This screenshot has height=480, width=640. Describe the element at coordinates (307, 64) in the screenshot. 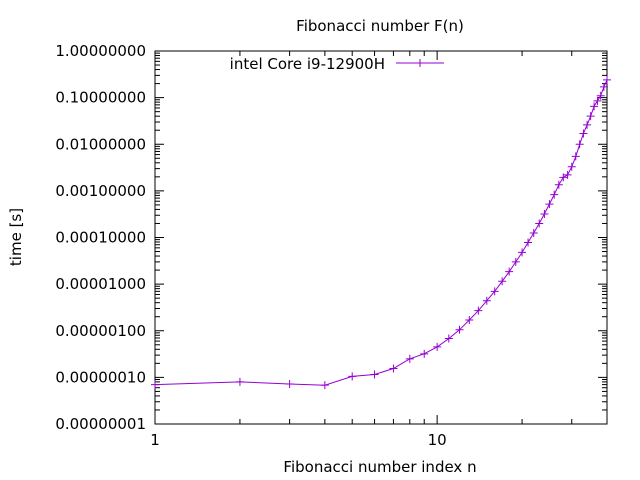

I see `legend-label: intel Core i9-12900H` at that location.